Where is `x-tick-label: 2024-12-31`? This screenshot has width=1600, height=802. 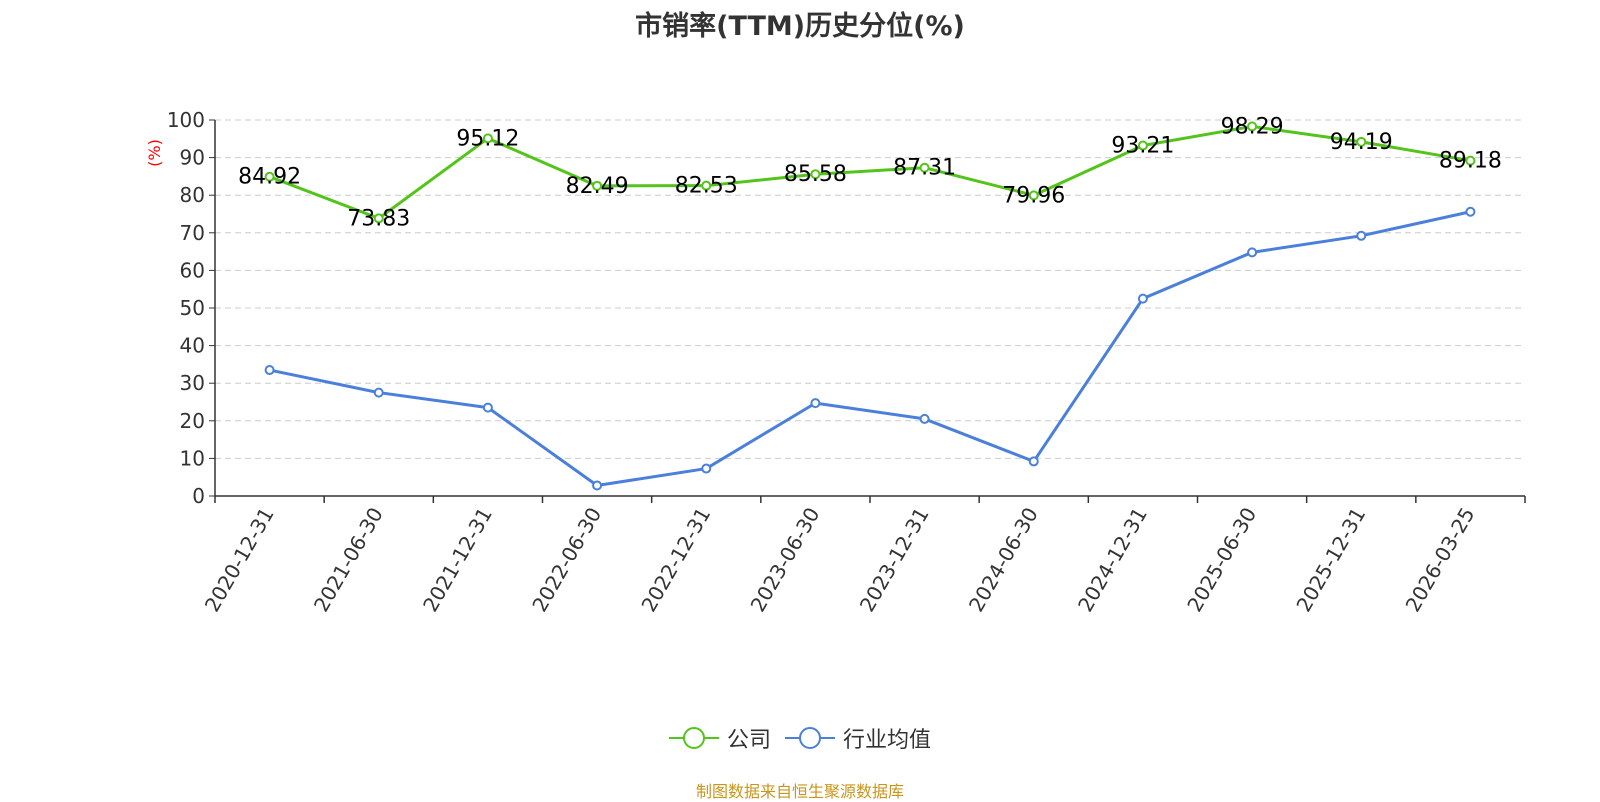 x-tick-label: 2024-12-31 is located at coordinates (1112, 559).